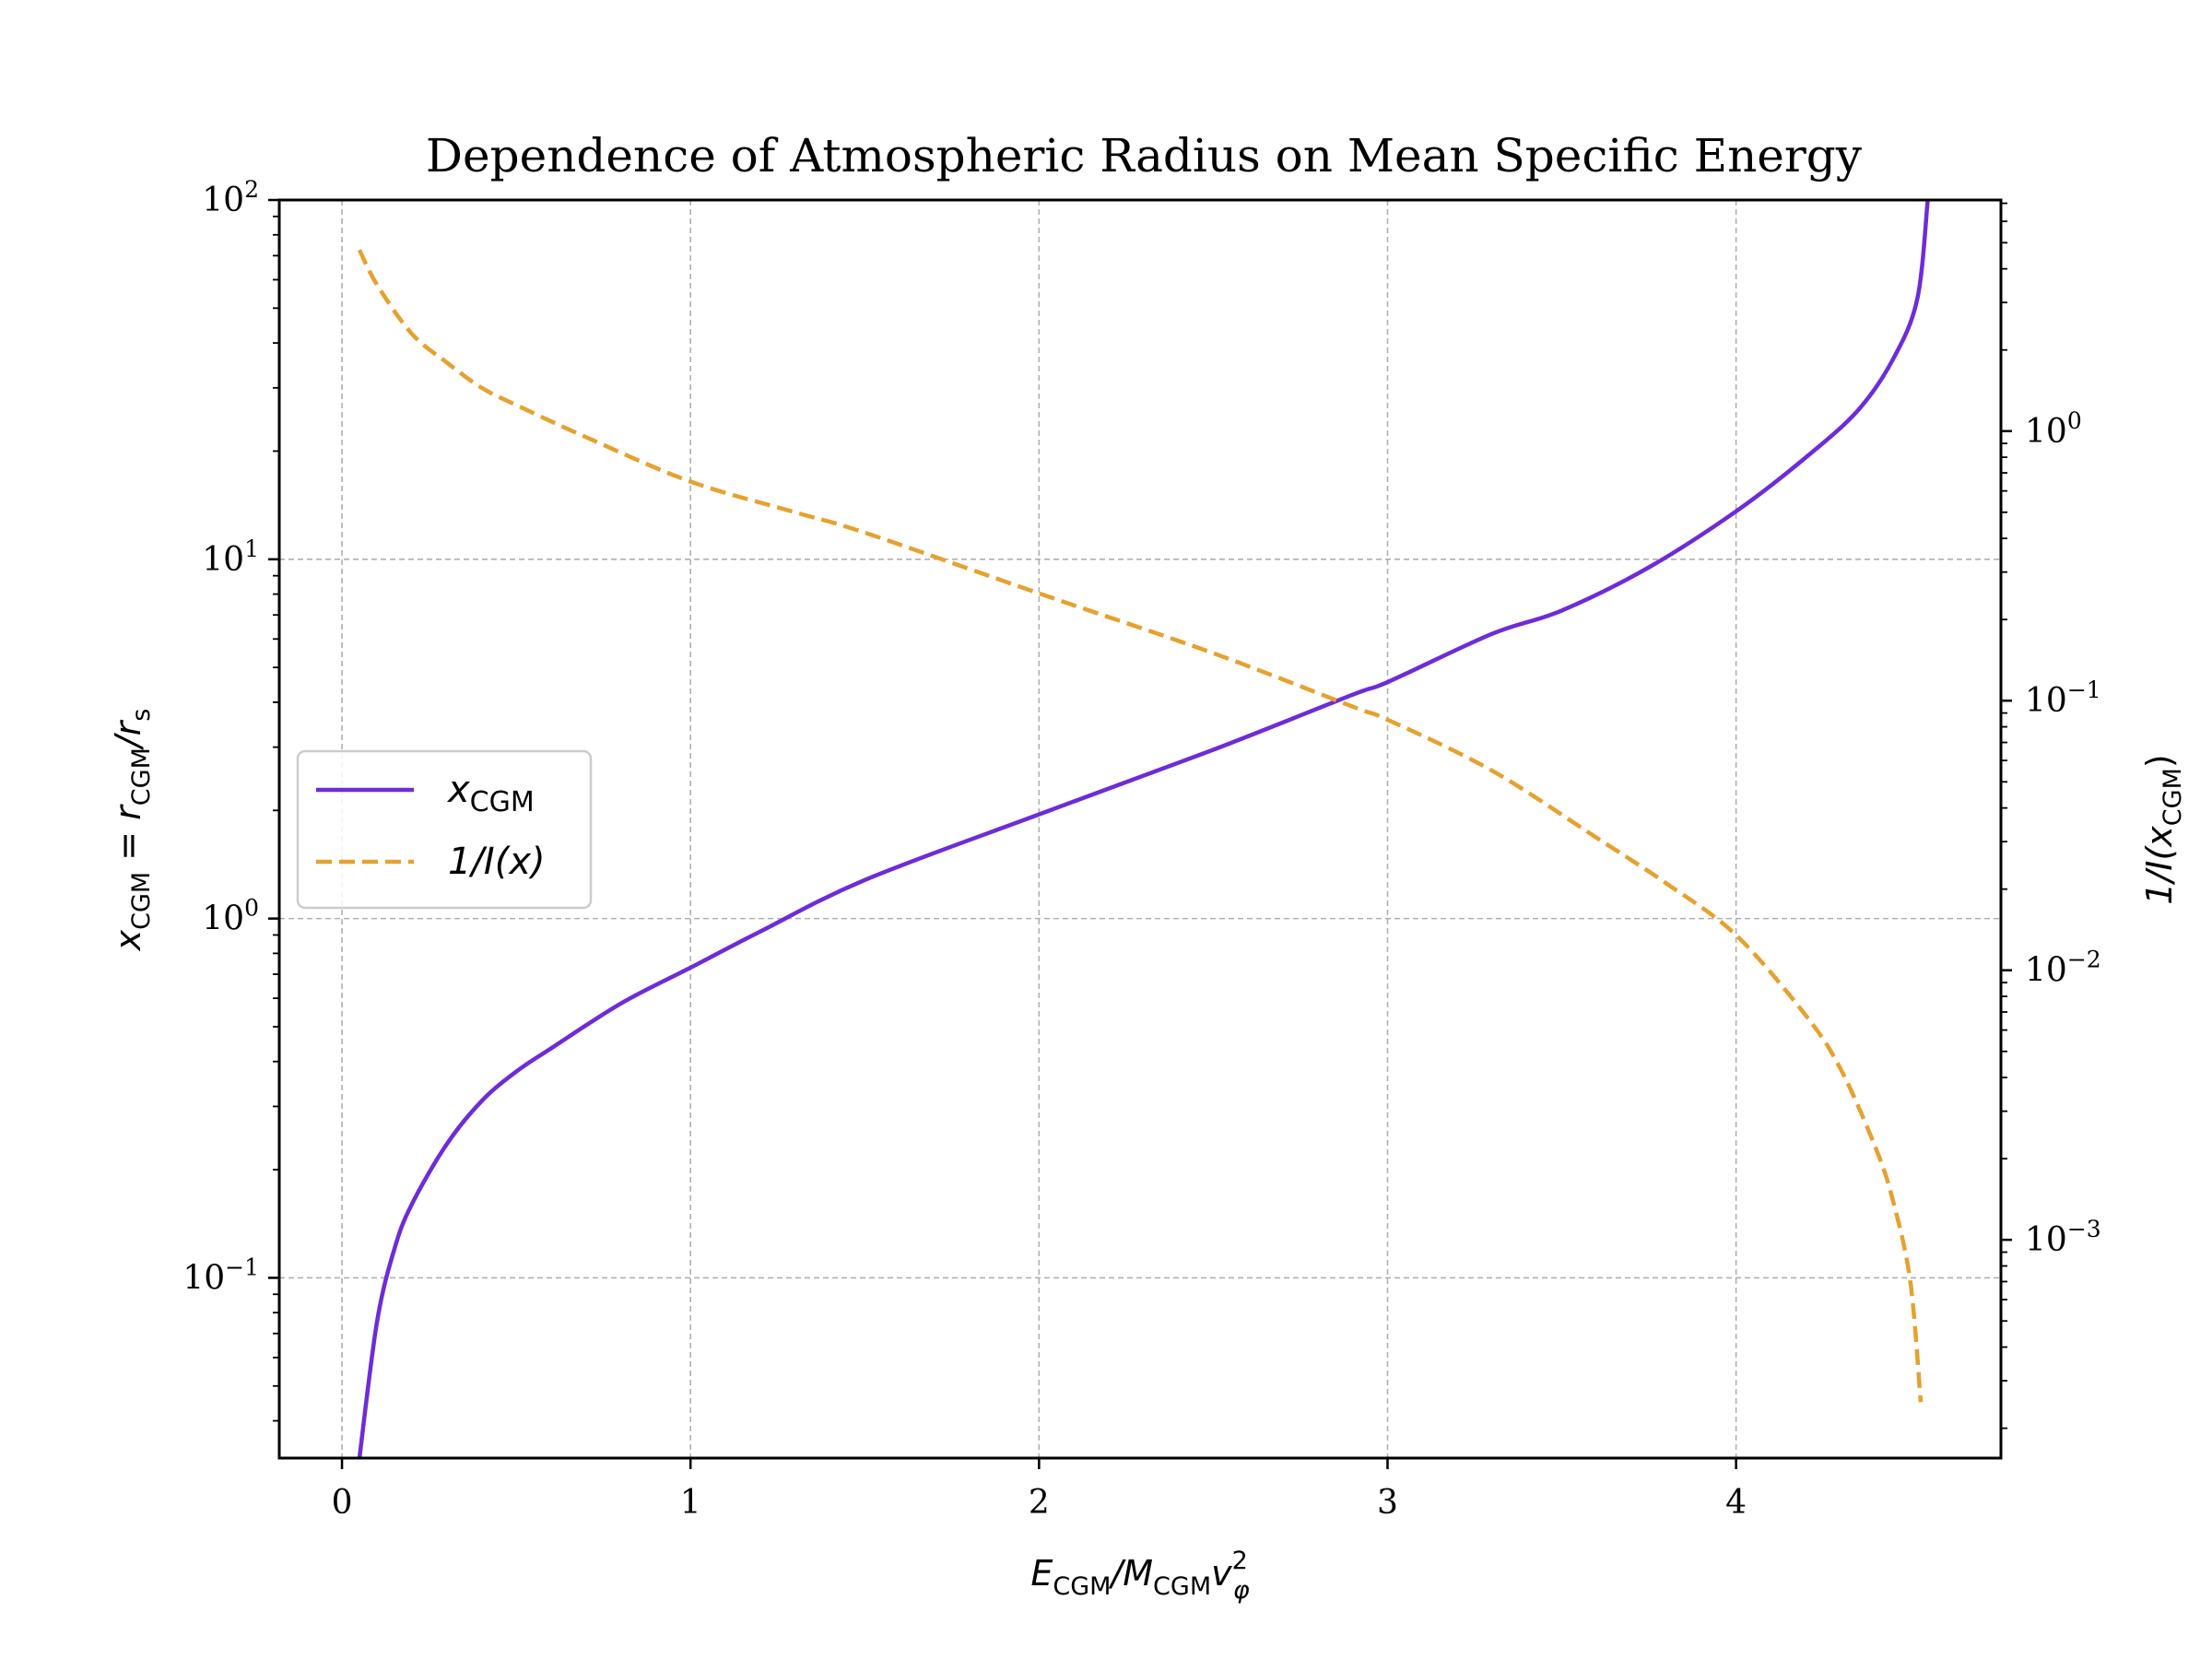 This screenshot has width=2212, height=1659. What do you see at coordinates (230, 916) in the screenshot?
I see `left-y-tick-label: 10⁰` at bounding box center [230, 916].